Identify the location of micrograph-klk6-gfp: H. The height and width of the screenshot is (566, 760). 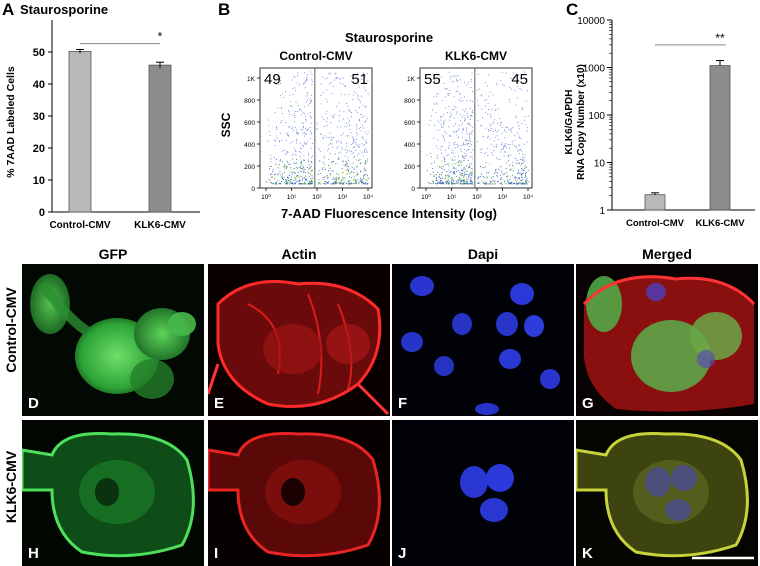
(113, 493).